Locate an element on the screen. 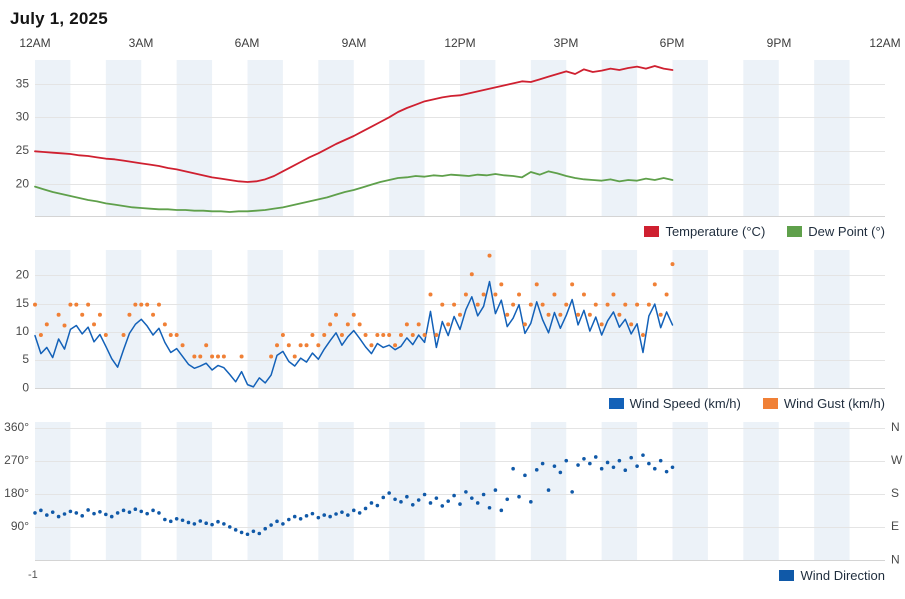 The height and width of the screenshot is (599, 905). time-label-3pm: 3PM is located at coordinates (566, 43).